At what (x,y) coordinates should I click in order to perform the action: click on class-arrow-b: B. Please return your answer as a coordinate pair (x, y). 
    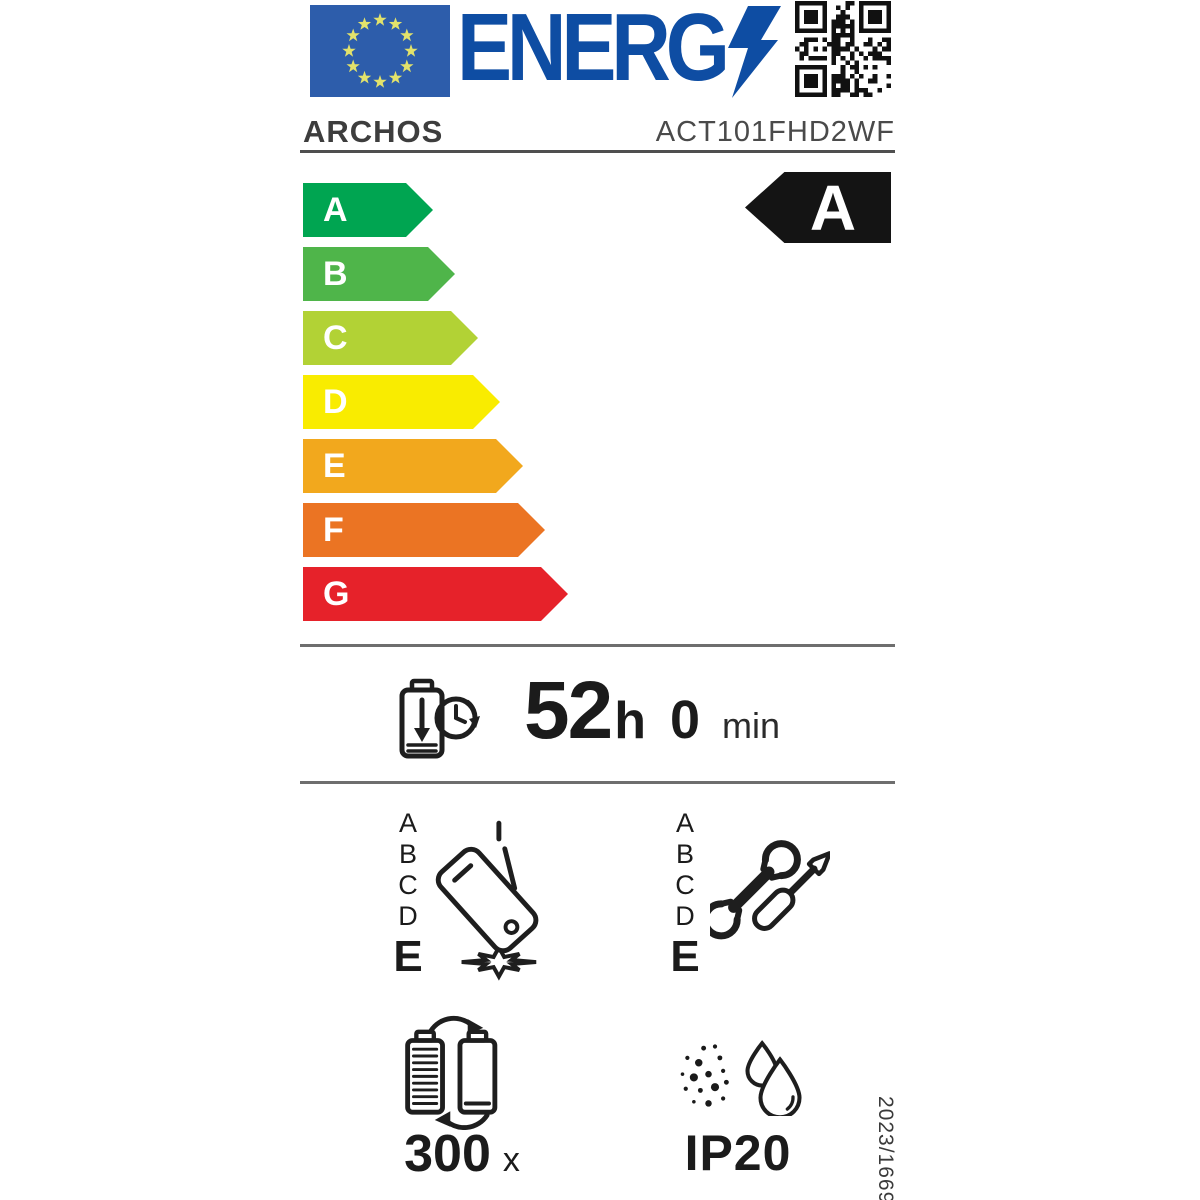
    Looking at the image, I should click on (379, 274).